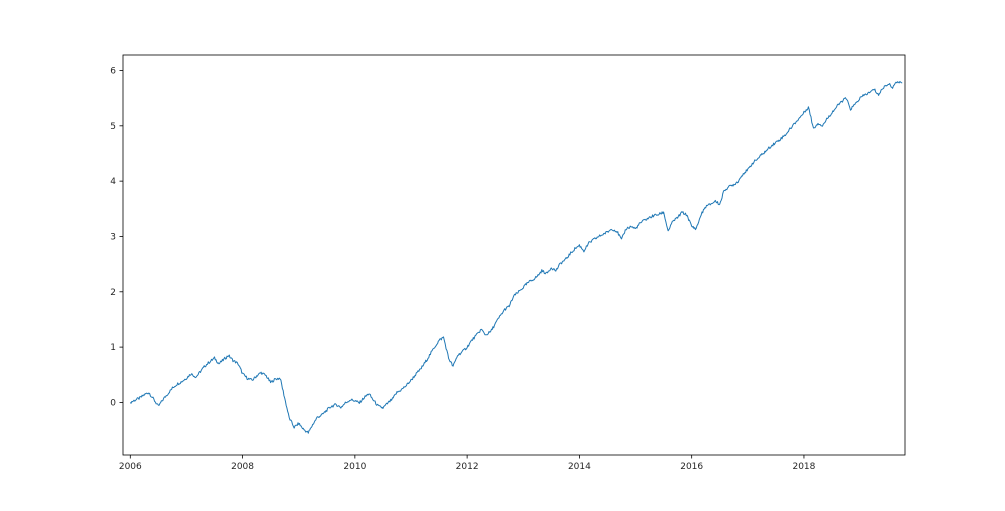 This screenshot has height=511, width=1005. I want to click on y-tick-label: 4, so click(113, 182).